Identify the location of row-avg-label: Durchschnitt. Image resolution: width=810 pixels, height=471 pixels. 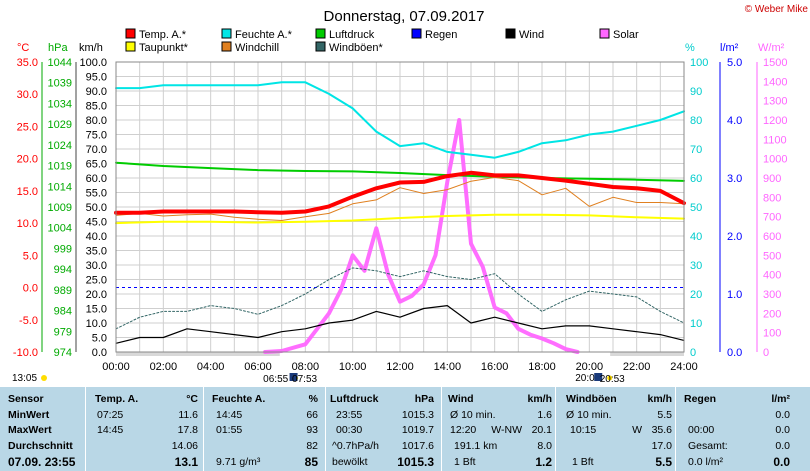
(40, 446).